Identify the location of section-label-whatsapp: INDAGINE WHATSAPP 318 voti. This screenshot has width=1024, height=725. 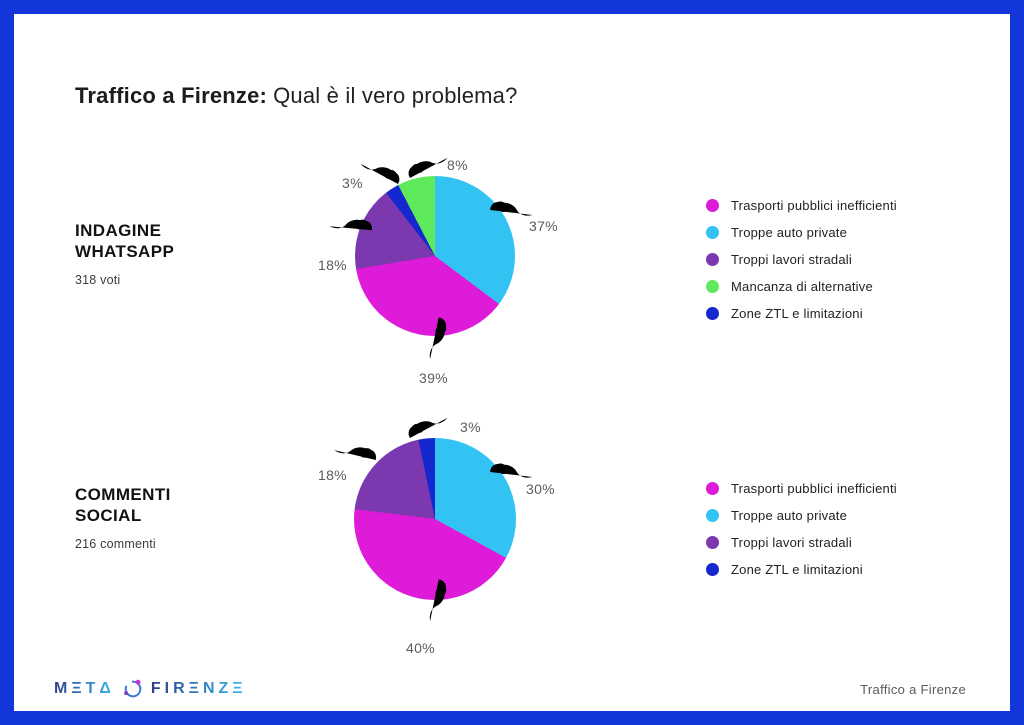
(170, 253).